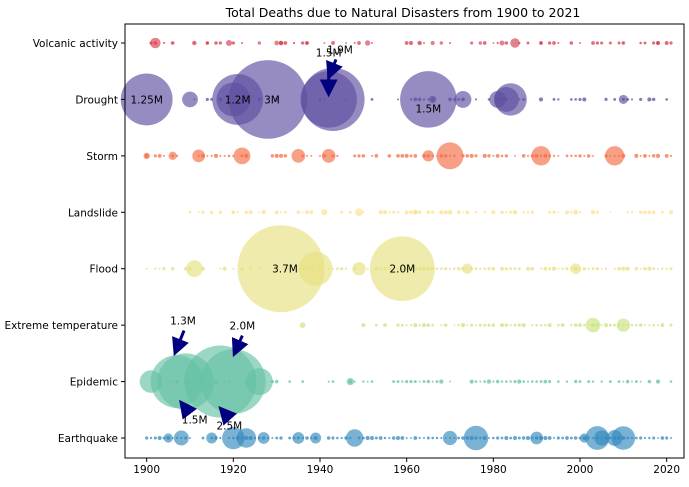  I want to click on annotation-label-7: 2.0M, so click(402, 270).